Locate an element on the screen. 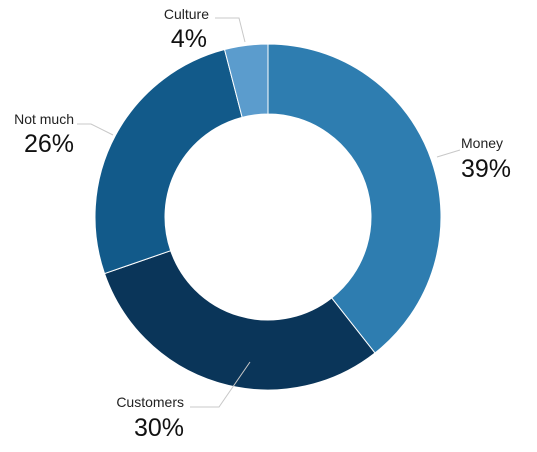 Image resolution: width=537 pixels, height=452 pixels. slice-value-money: 39% is located at coordinates (486, 169).